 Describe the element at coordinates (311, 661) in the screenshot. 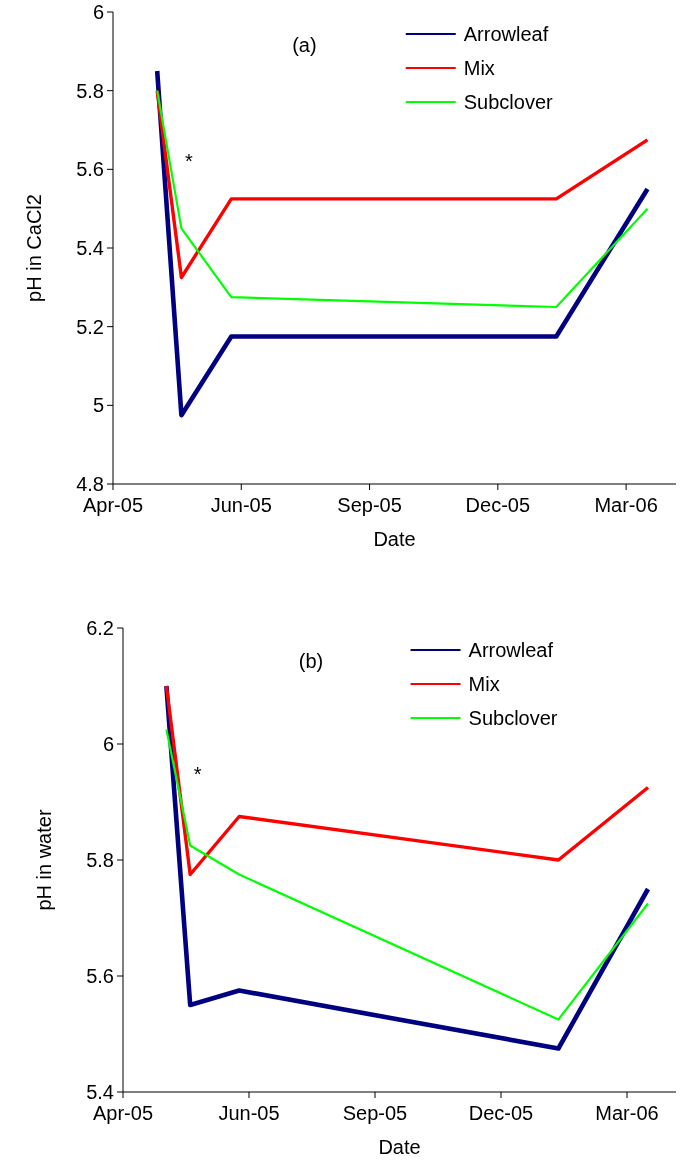

I see `text: (b)` at that location.